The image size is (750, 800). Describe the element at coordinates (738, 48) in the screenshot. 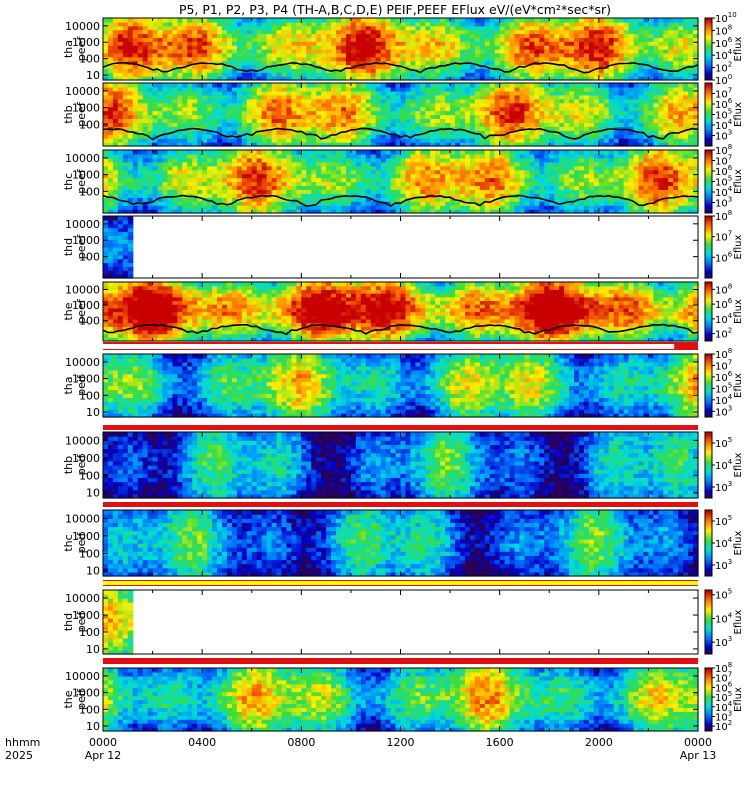

I see `colorbar-label: Eflux` at that location.